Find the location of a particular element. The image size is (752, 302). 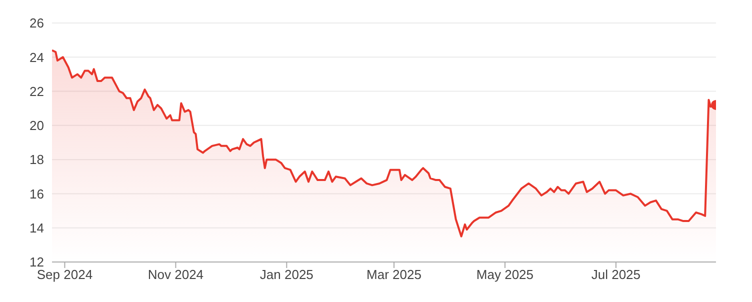

y-tick-label: 24 is located at coordinates (37, 57).